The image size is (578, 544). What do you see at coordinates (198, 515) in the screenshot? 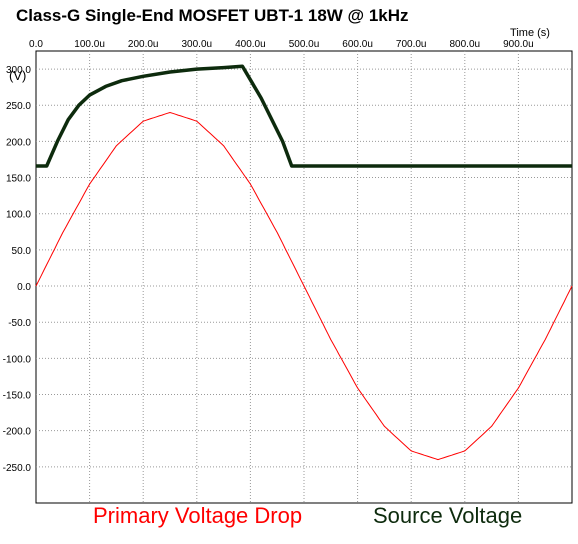
I see `legend-primary-voltage-drop: Primary Voltage Drop` at bounding box center [198, 515].